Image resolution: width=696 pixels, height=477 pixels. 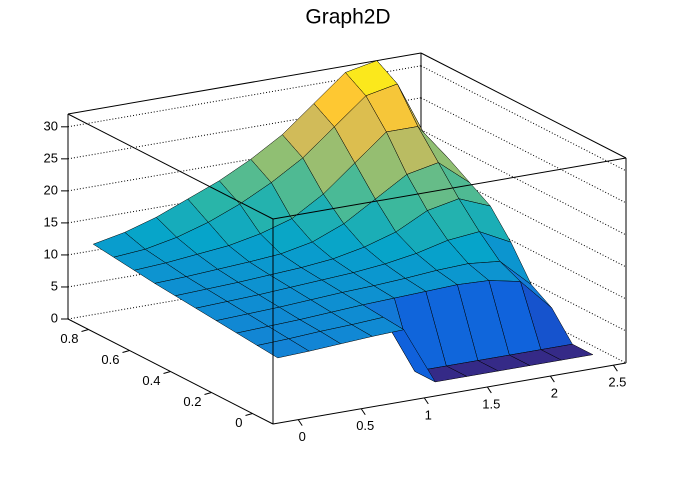 I want to click on z-tick-label: 5, so click(x=54, y=285).